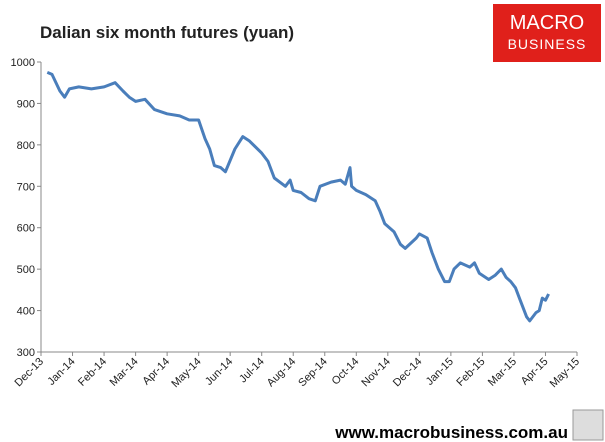 The image size is (605, 442). What do you see at coordinates (440, 372) in the screenshot?
I see `x-tick-label: Jan-15` at bounding box center [440, 372].